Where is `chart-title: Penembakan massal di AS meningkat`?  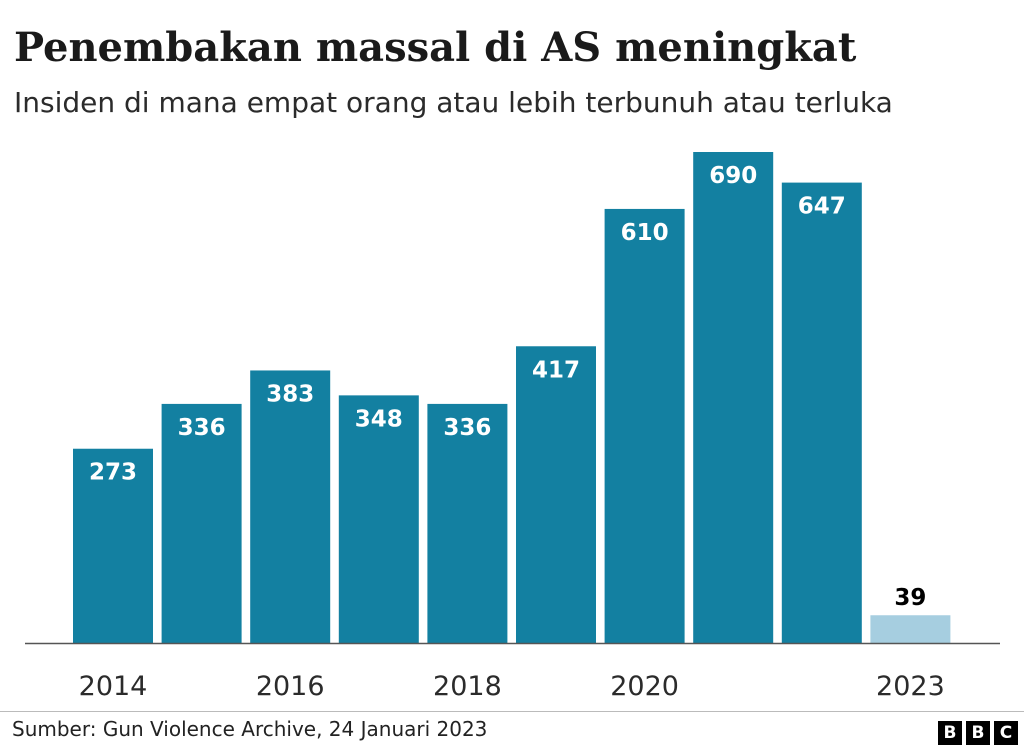
chart-title: Penembakan massal di AS meningkat is located at coordinates (435, 47).